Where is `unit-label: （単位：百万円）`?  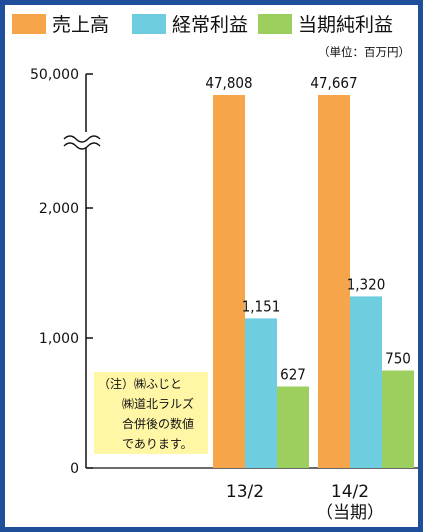
unit-label: （単位：百万円） is located at coordinates (364, 52).